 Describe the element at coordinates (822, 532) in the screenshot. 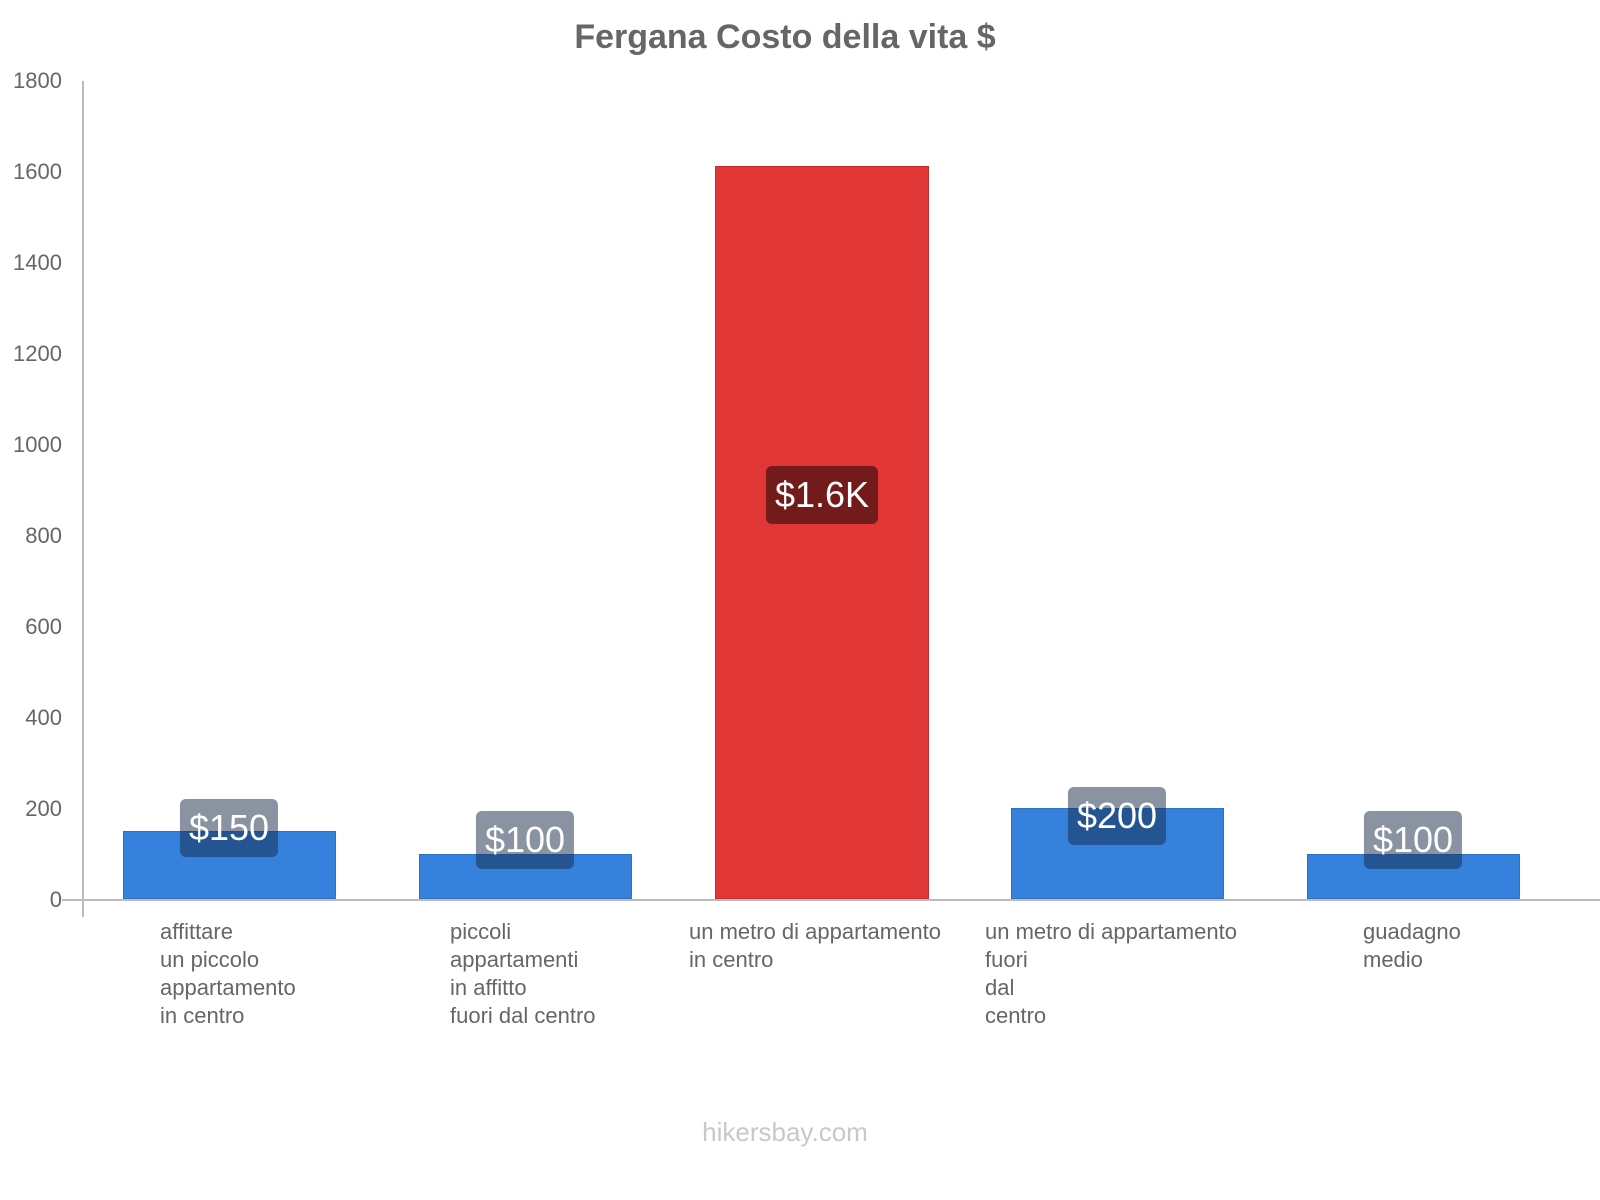

I see `bar-sqm-center` at that location.